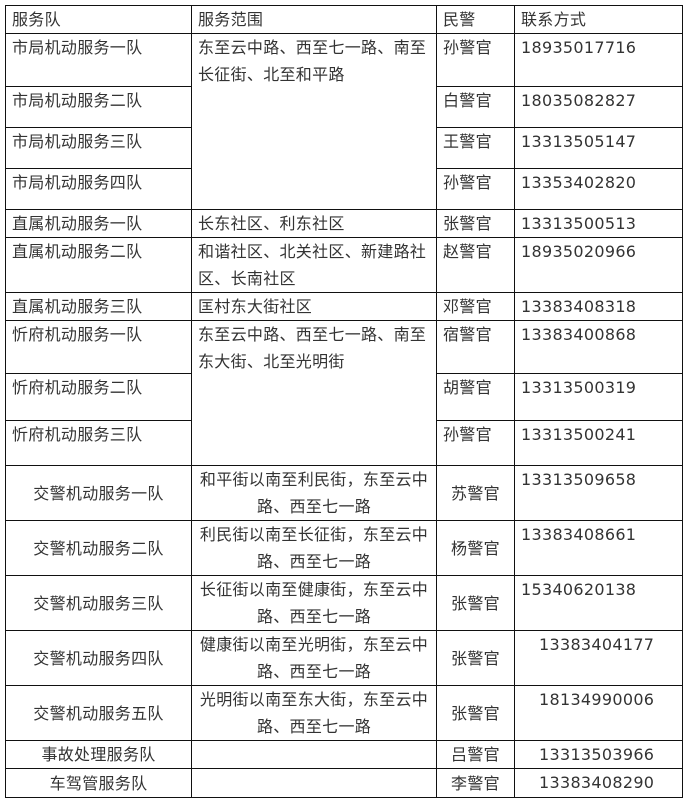  I want to click on officer-name: 杨警官, so click(475, 548).